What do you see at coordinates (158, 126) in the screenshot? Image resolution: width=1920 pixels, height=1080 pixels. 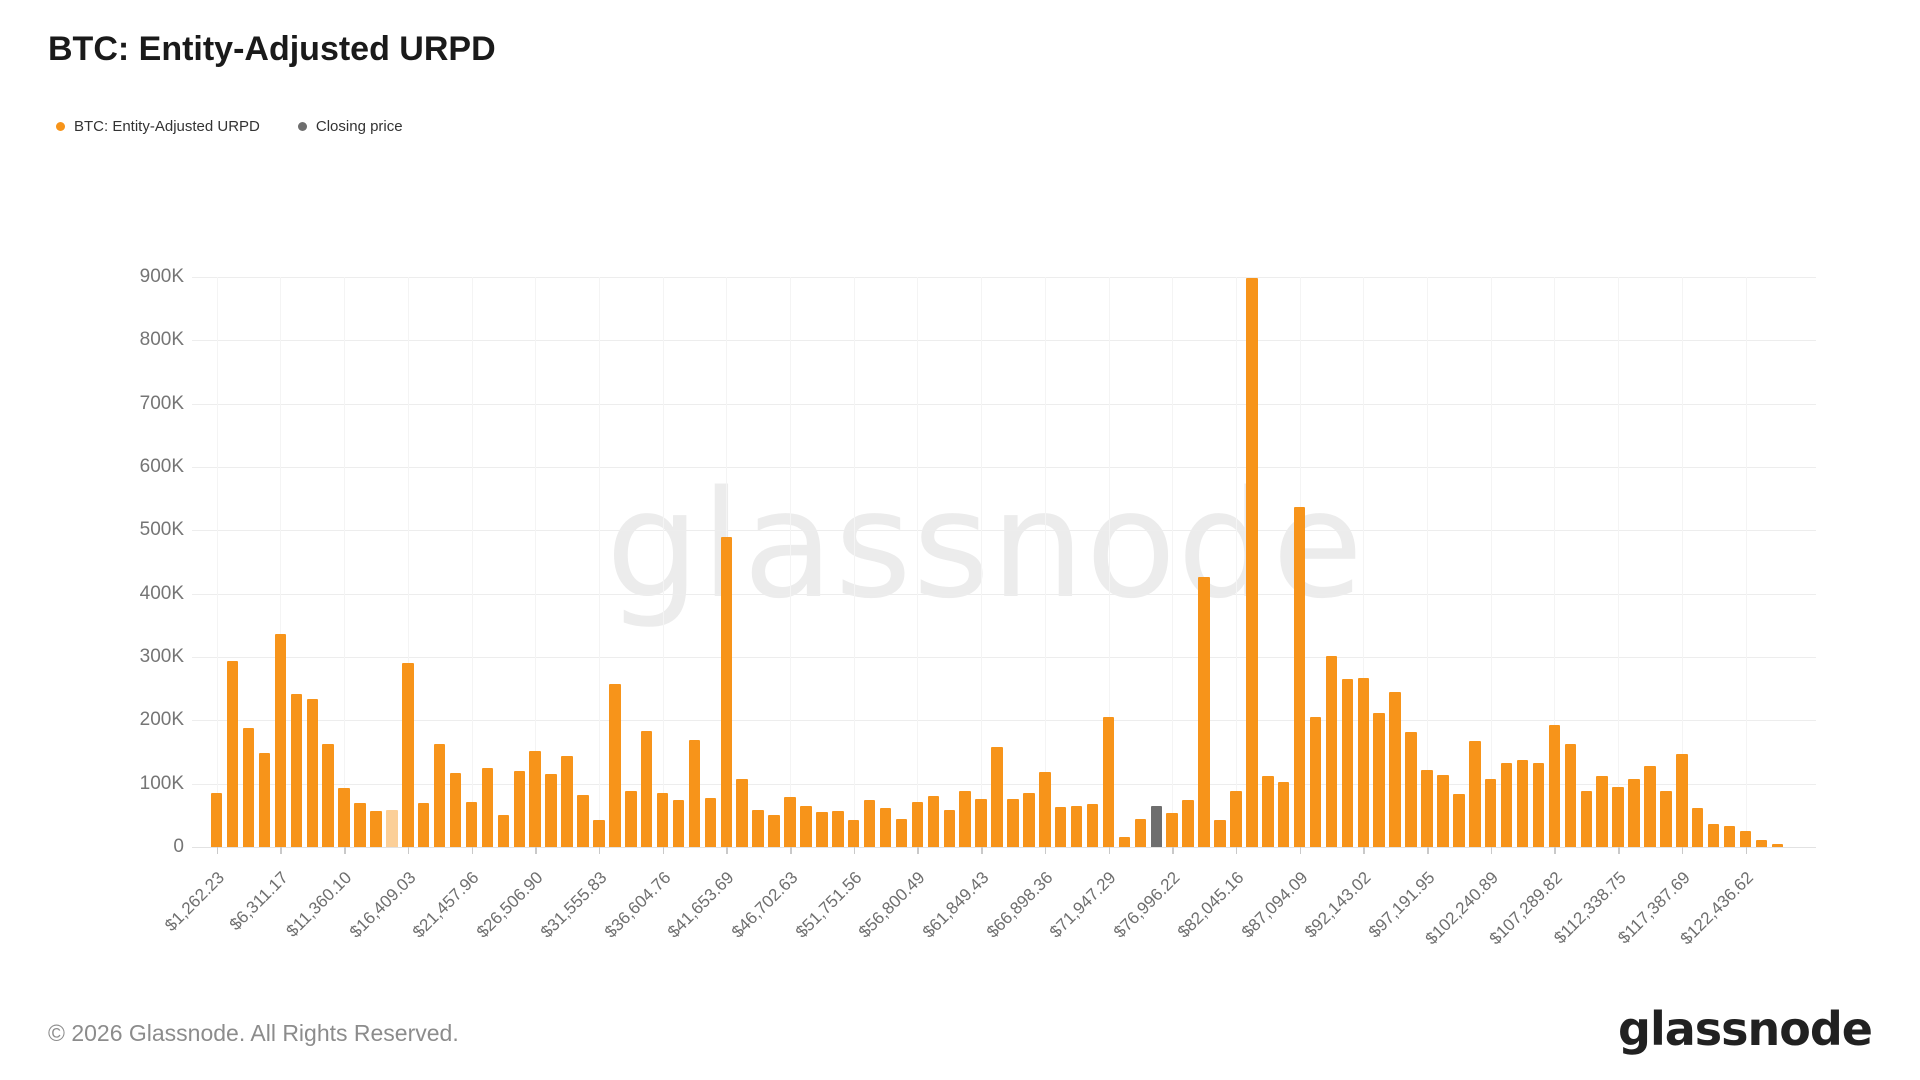 I see `legend-item-urpd: BTC: Entity-Adjusted URPD` at bounding box center [158, 126].